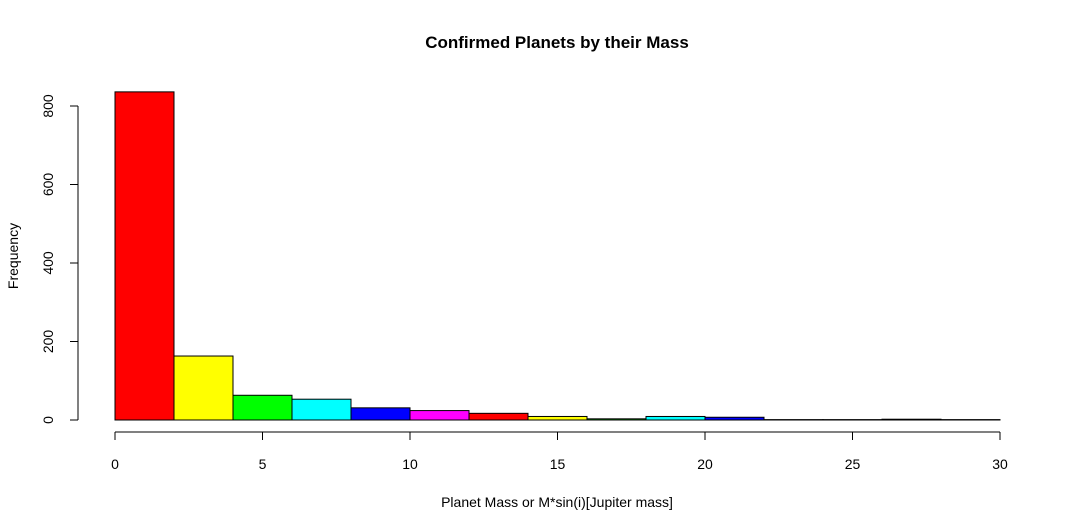 This screenshot has height=531, width=1076. I want to click on x-tick-label-0: 0, so click(115, 464).